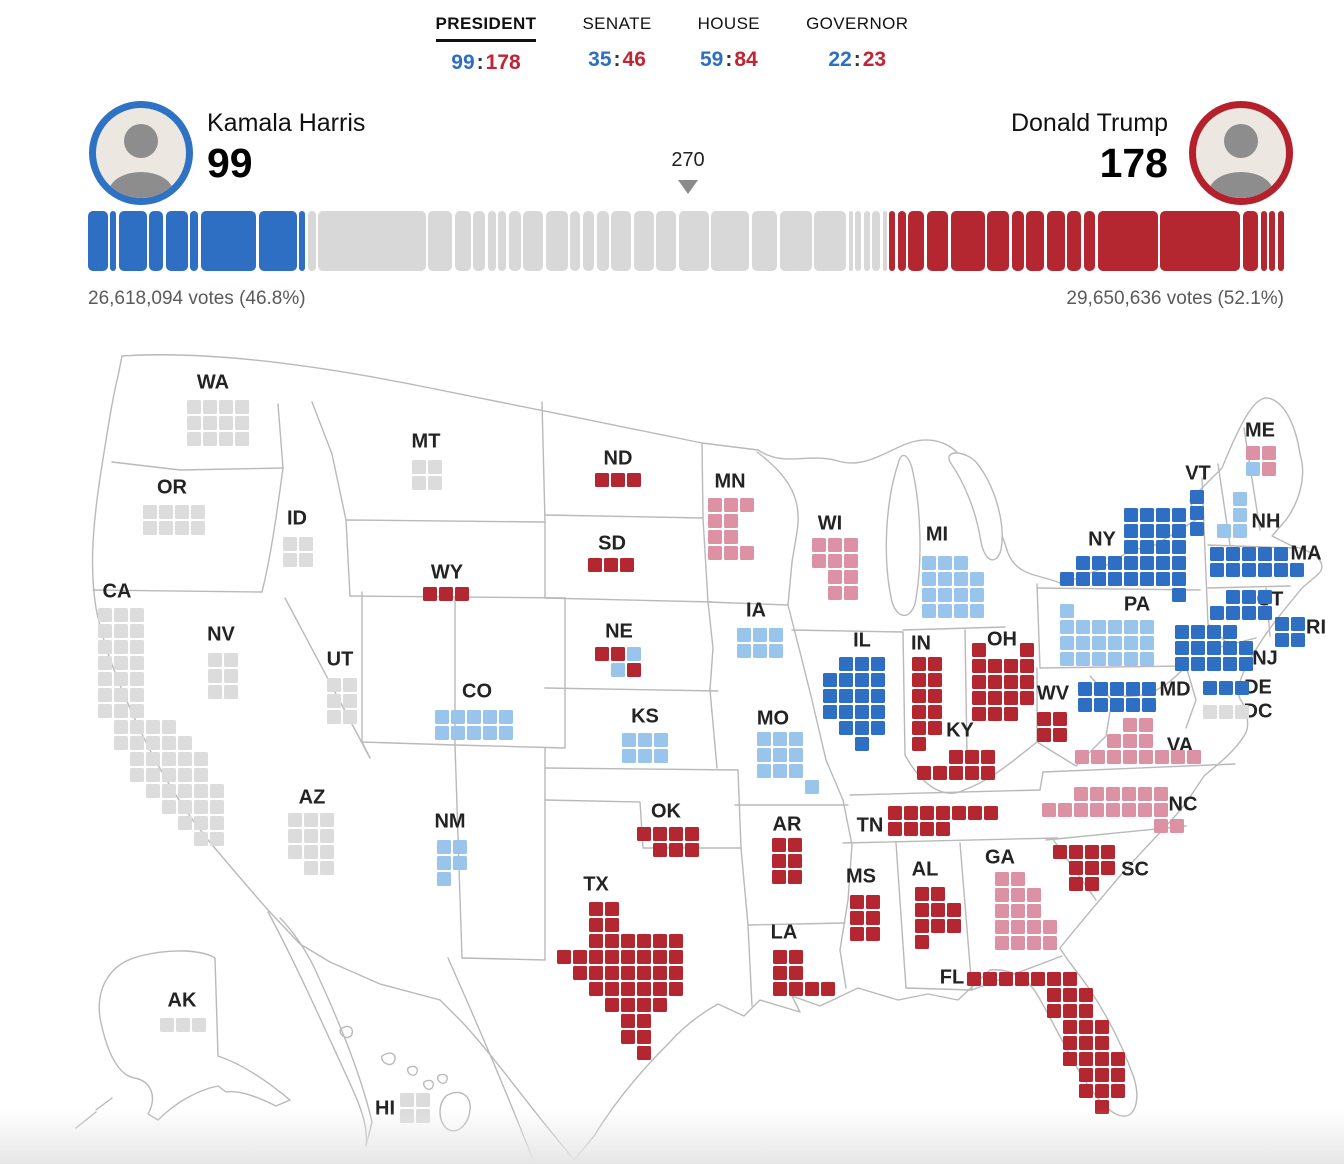 This screenshot has height=1164, width=1344. What do you see at coordinates (1092, 852) in the screenshot?
I see `ev-square-sc` at bounding box center [1092, 852].